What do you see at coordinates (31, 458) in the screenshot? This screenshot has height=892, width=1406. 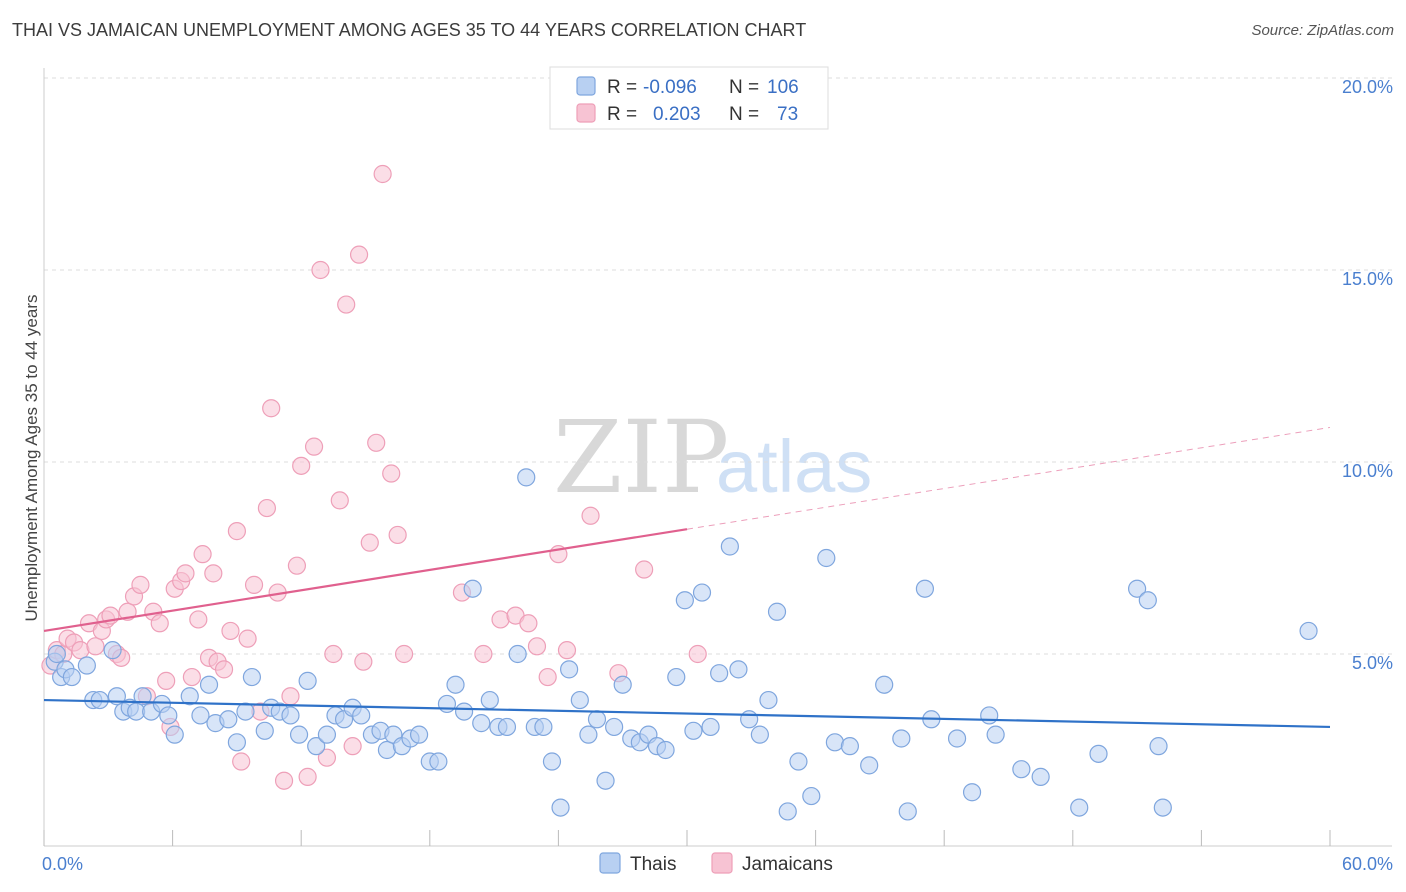 I see `y-axis-title: Unemployment Among Ages 35 to 44 years` at bounding box center [31, 458].